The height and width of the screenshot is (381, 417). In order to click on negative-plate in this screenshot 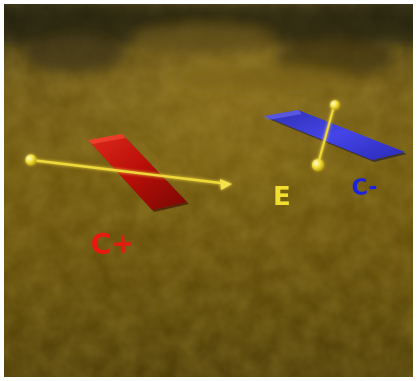, I will do `click(335, 136)`.